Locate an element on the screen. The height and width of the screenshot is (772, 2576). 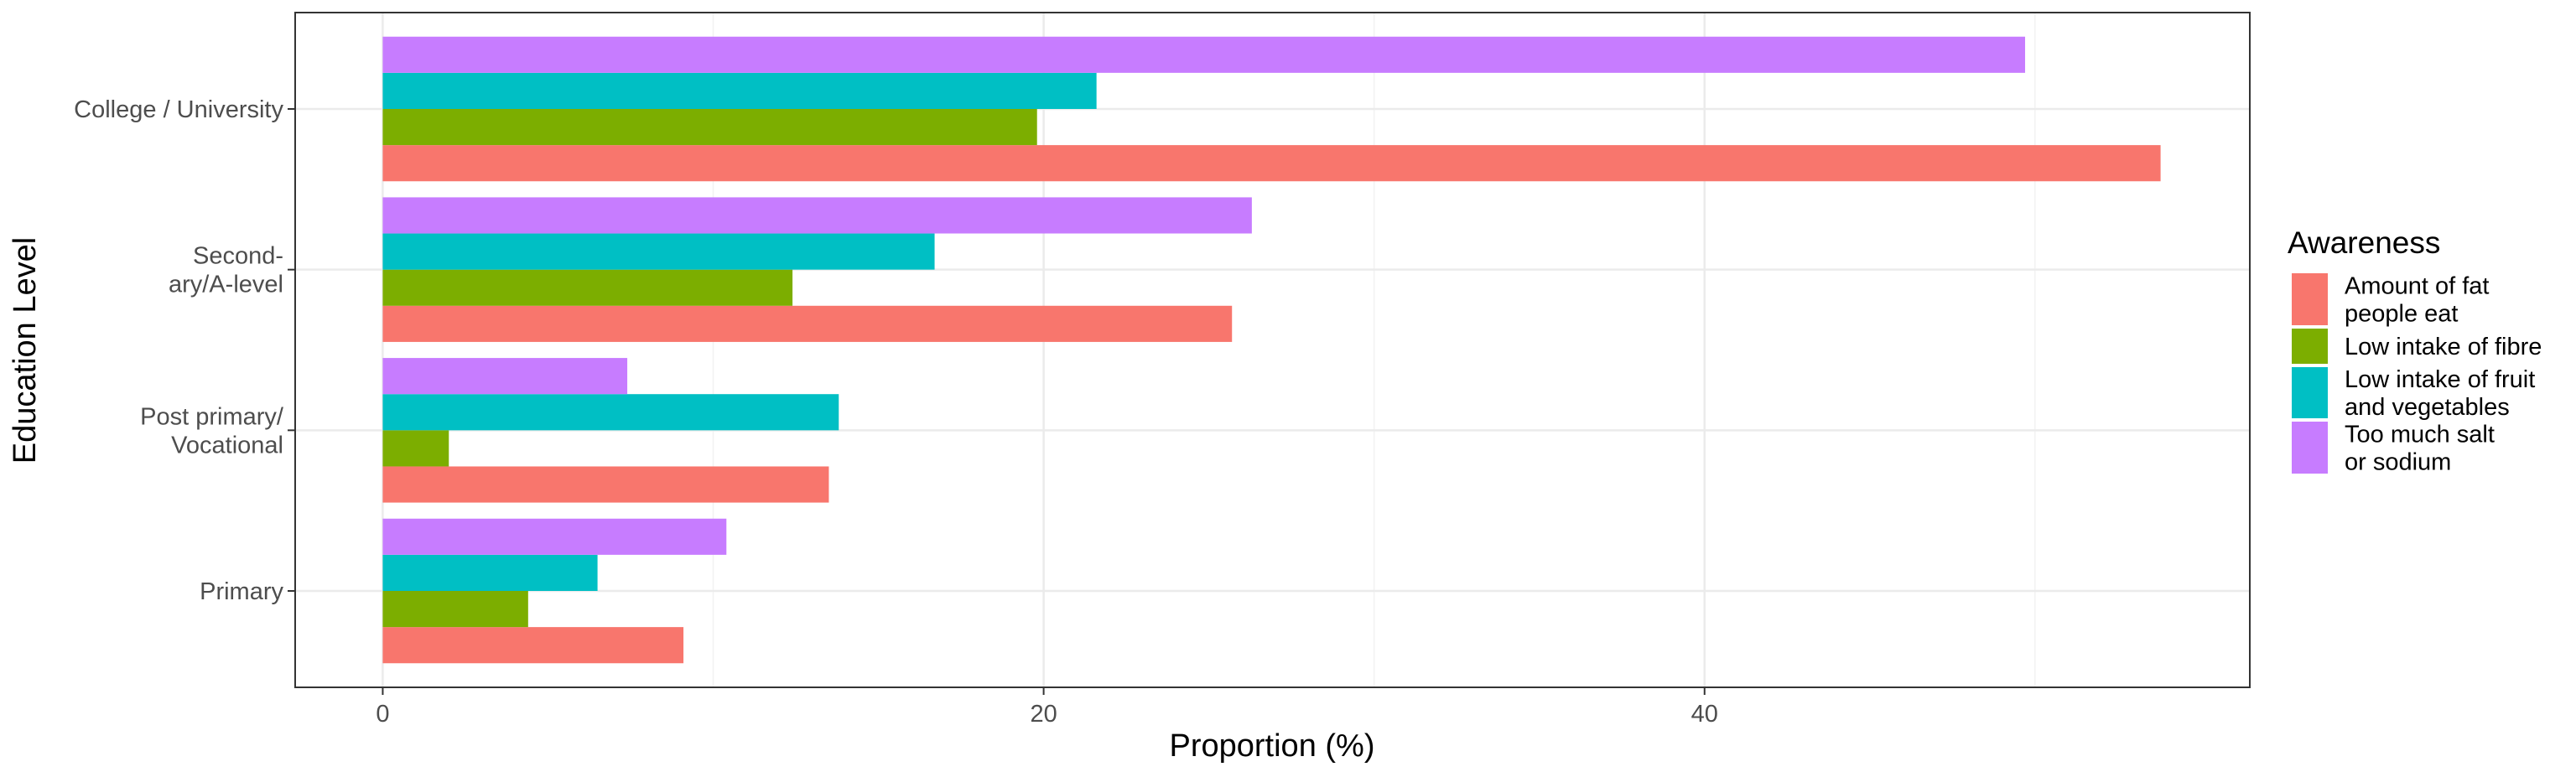
legend-label: Amount of fat is located at coordinates (2417, 286).